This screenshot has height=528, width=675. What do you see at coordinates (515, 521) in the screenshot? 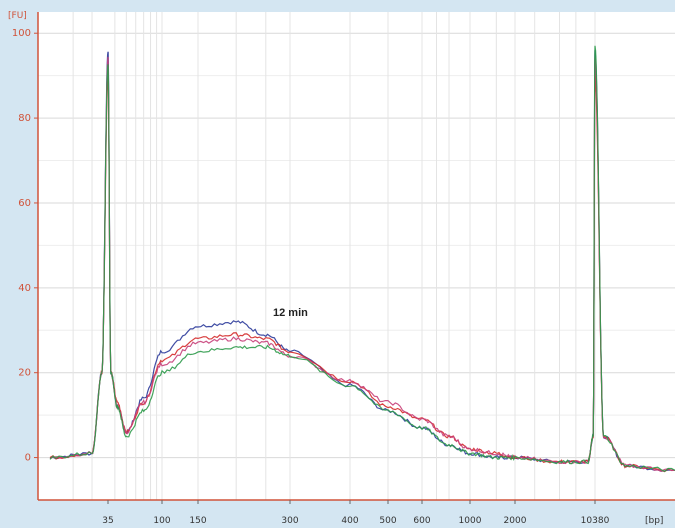
I see `x-tick-label: 2000` at bounding box center [515, 521].